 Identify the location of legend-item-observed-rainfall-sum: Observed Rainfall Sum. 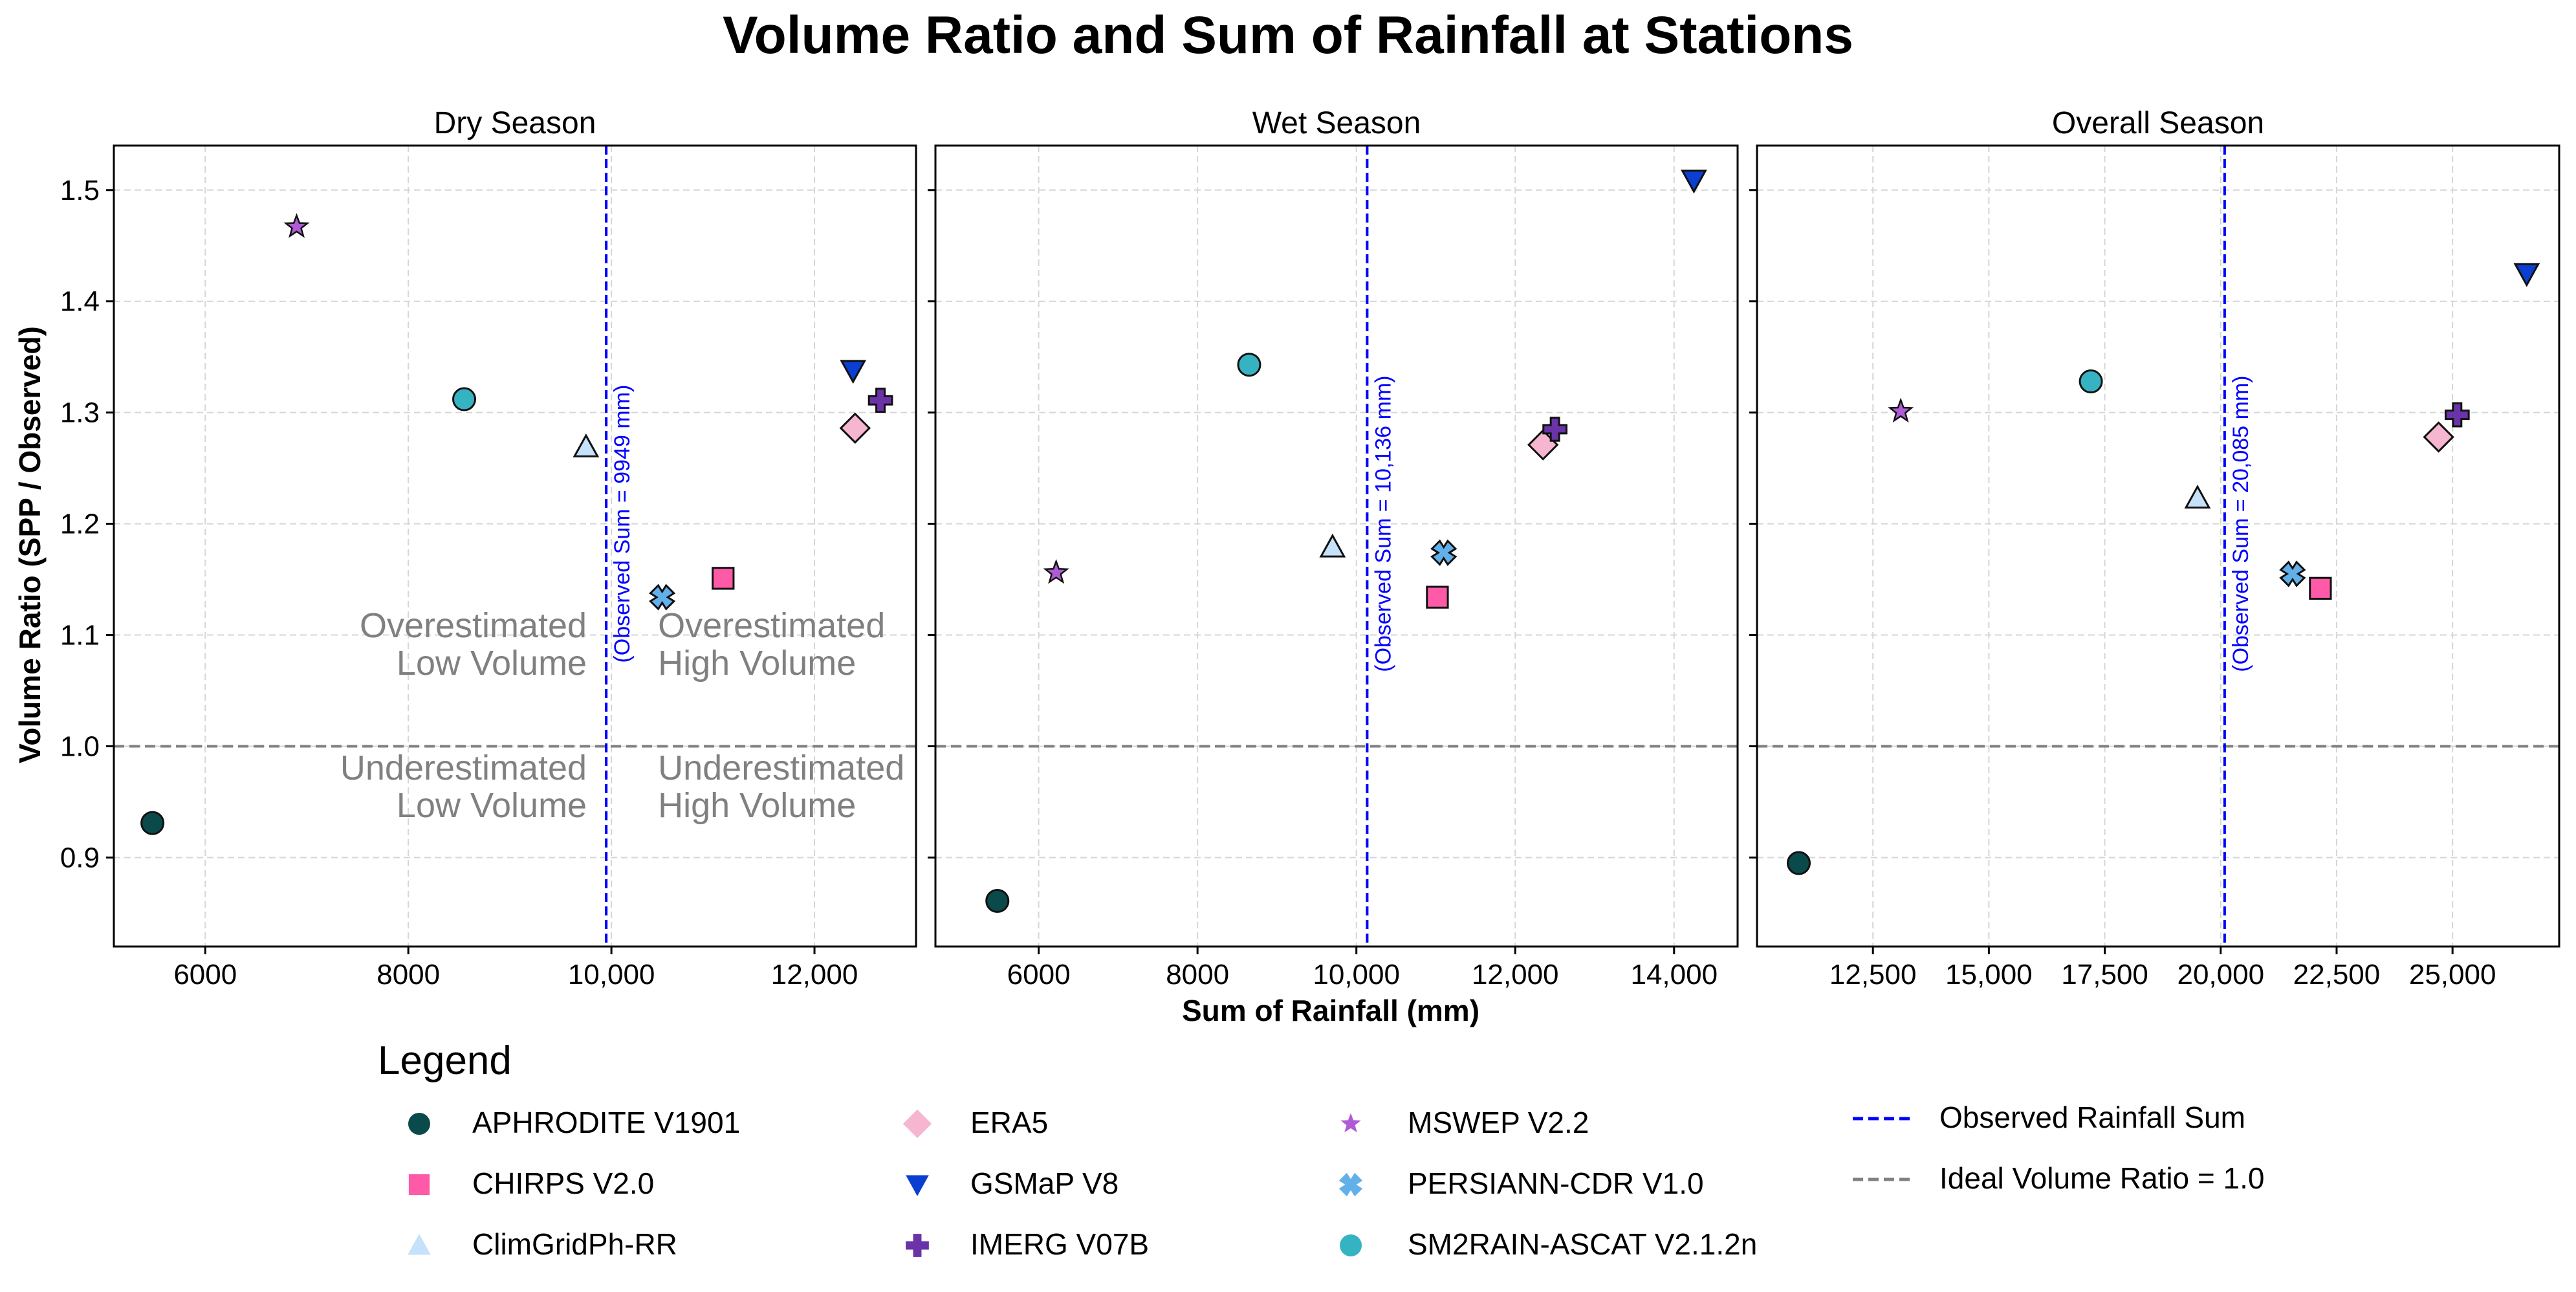
(2049, 1117).